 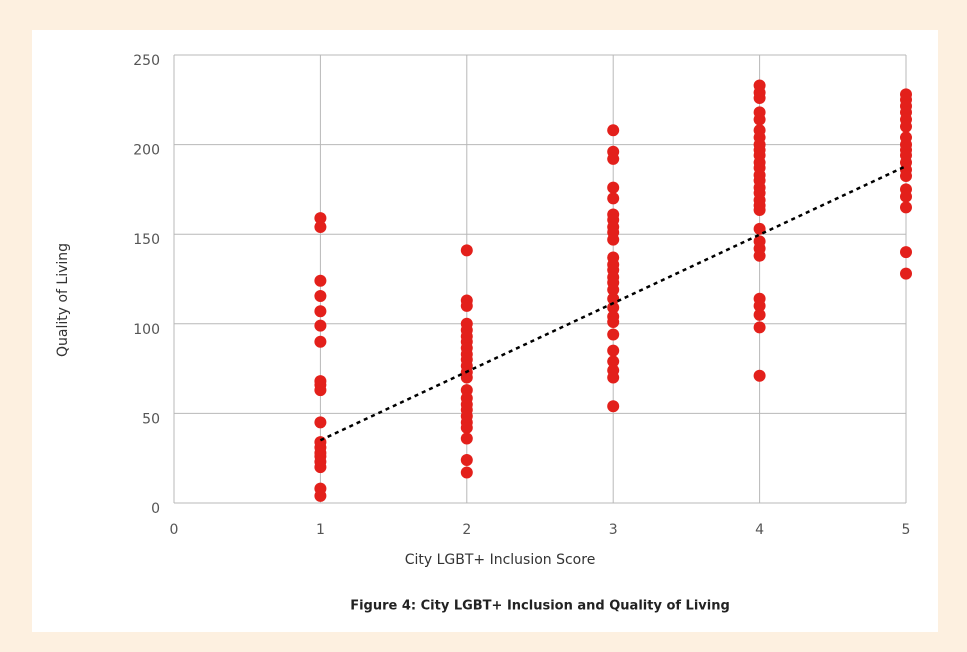 What do you see at coordinates (155, 509) in the screenshot?
I see `y-tick-label: 0` at bounding box center [155, 509].